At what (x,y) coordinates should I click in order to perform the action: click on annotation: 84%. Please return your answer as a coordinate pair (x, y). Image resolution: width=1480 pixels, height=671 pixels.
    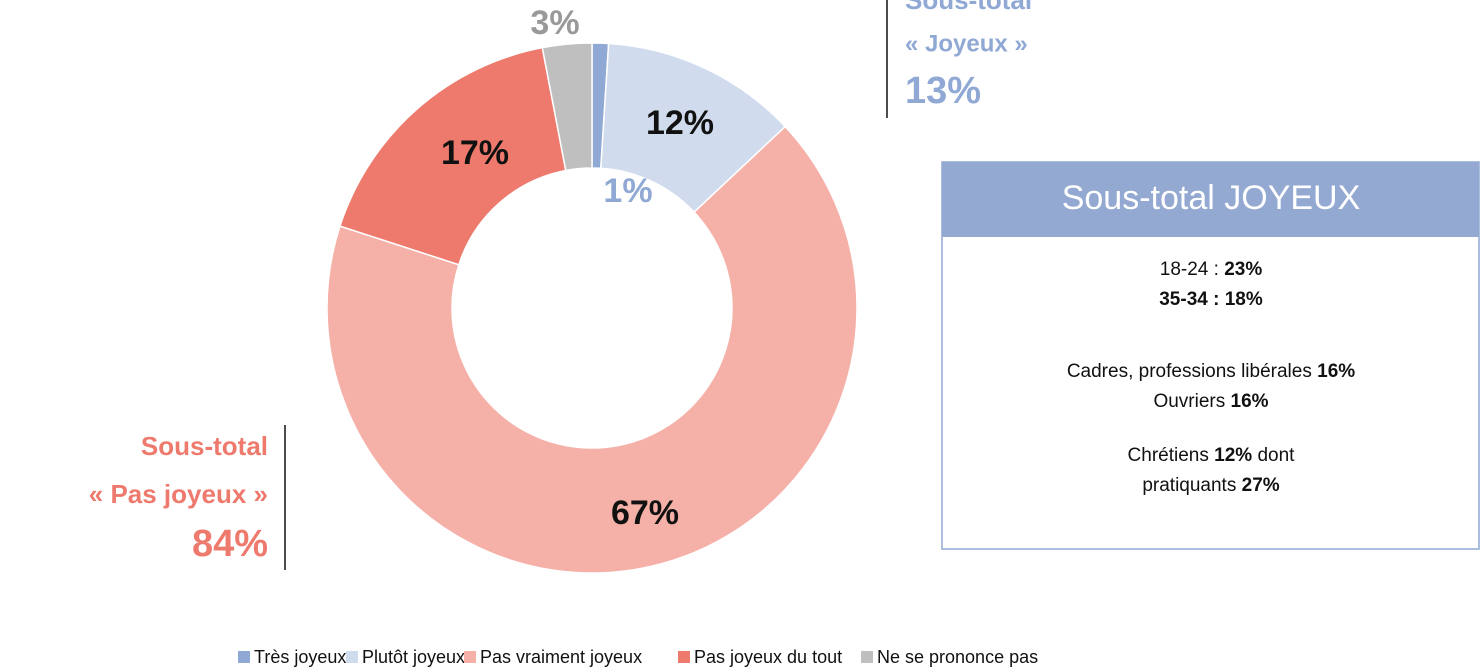
    Looking at the image, I should click on (230, 544).